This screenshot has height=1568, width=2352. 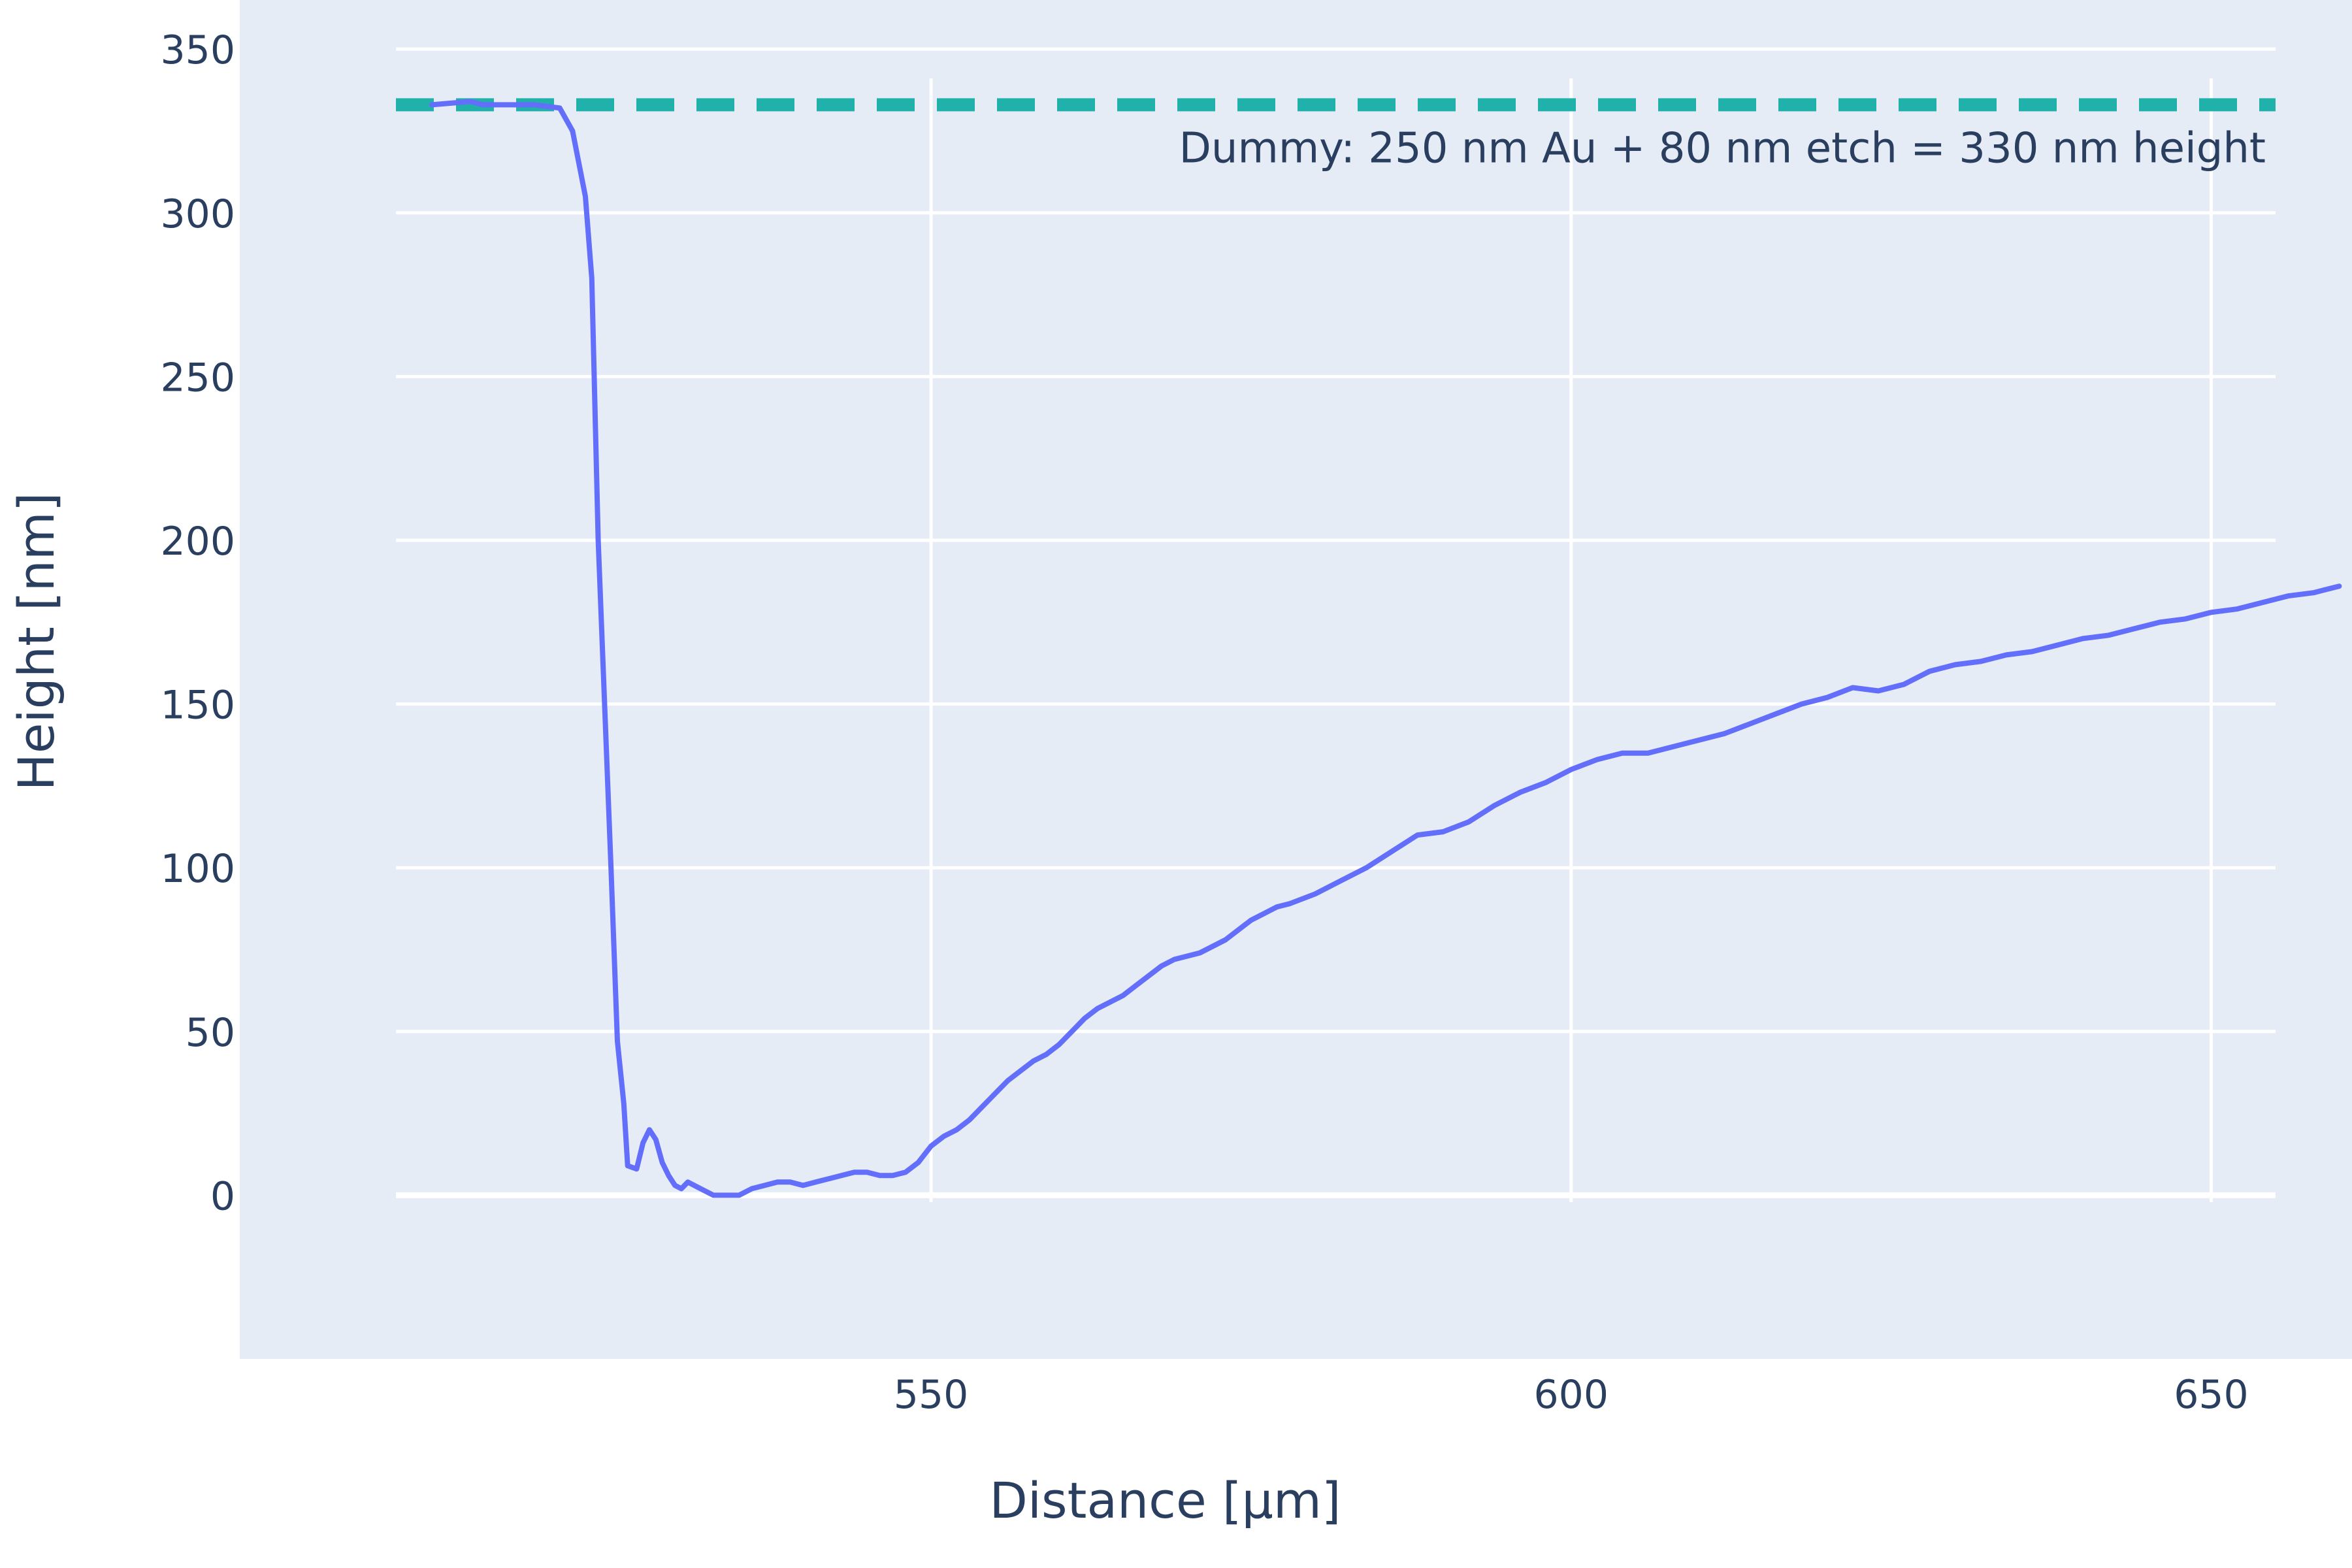 What do you see at coordinates (197, 541) in the screenshot?
I see `y-tick-label: 200` at bounding box center [197, 541].